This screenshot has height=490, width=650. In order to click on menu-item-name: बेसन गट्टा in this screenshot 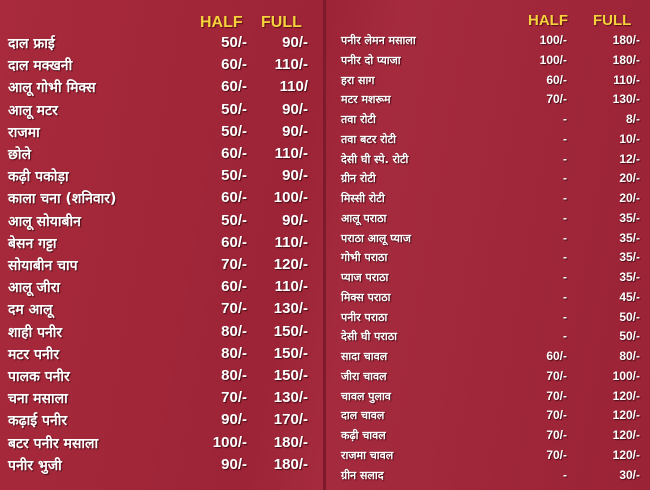, I will do `click(32, 243)`.